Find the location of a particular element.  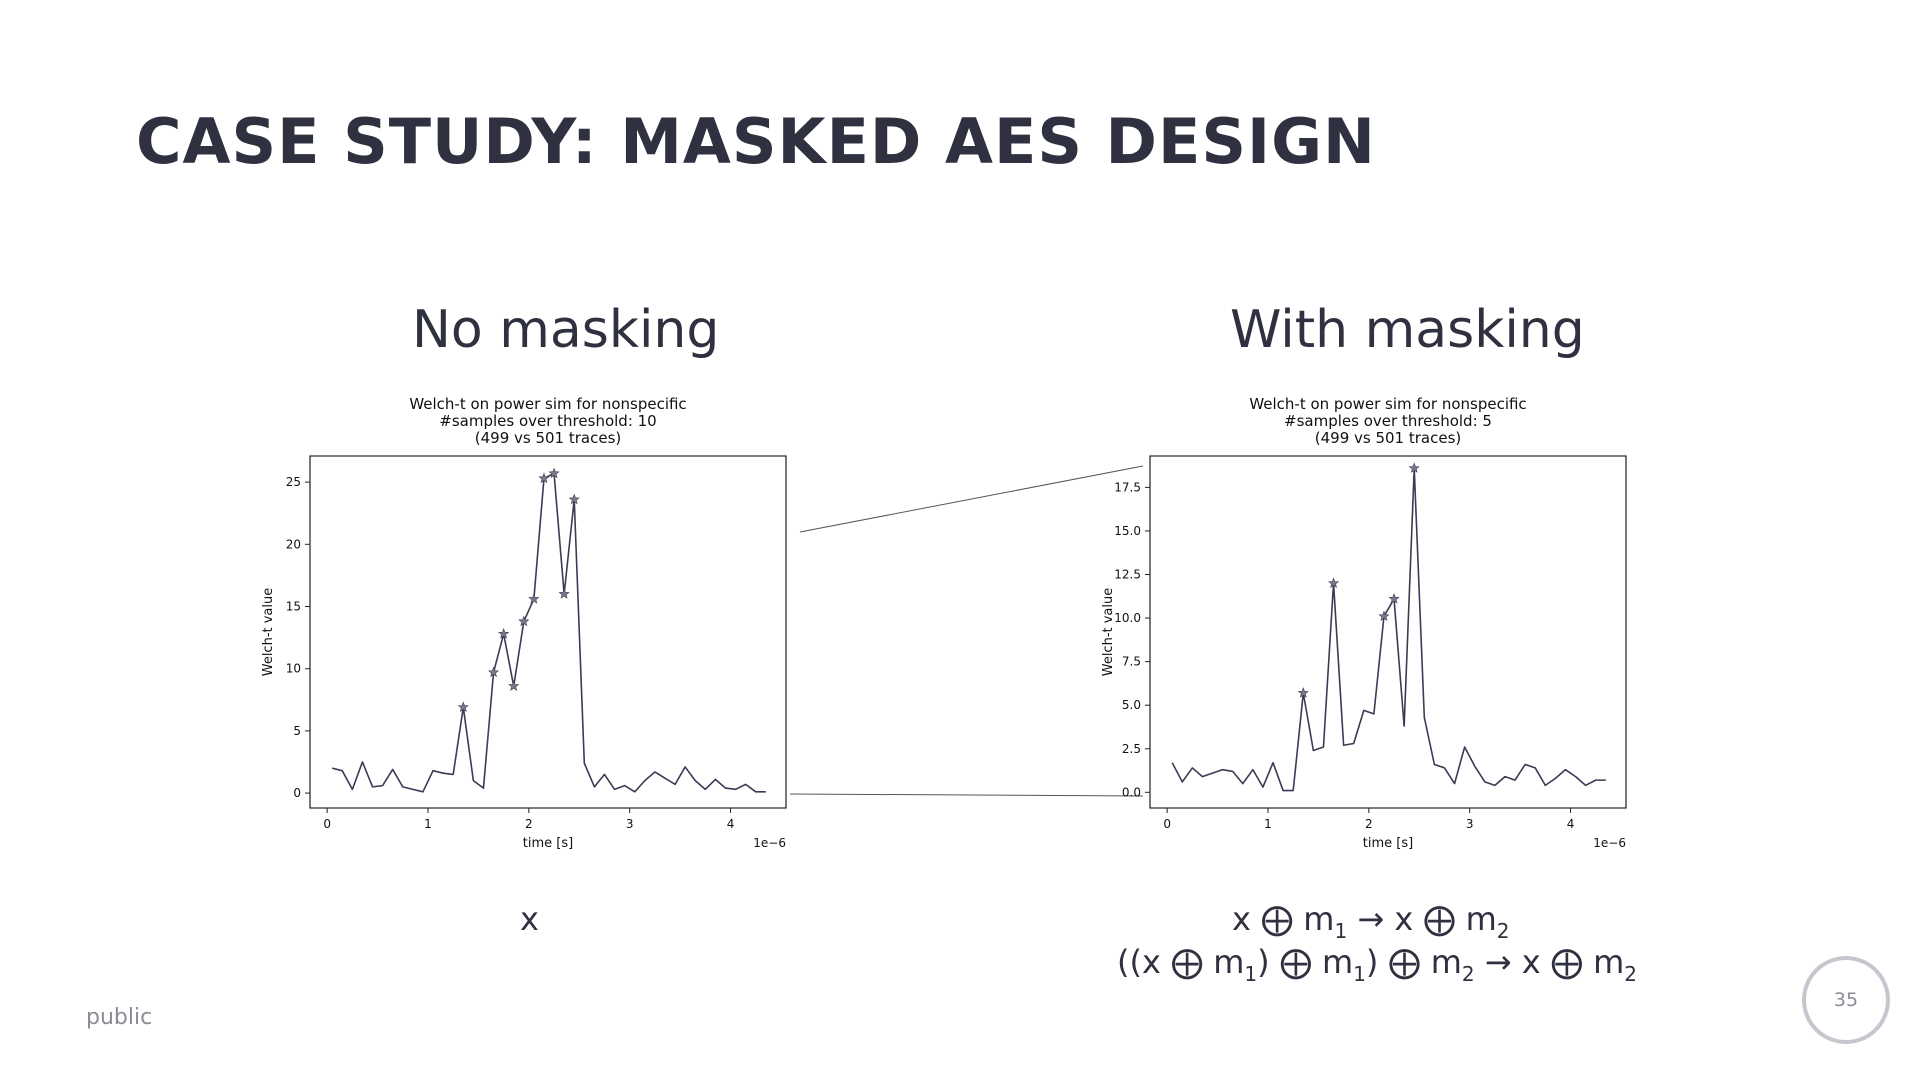

y-tick-label: 20 is located at coordinates (293, 544).